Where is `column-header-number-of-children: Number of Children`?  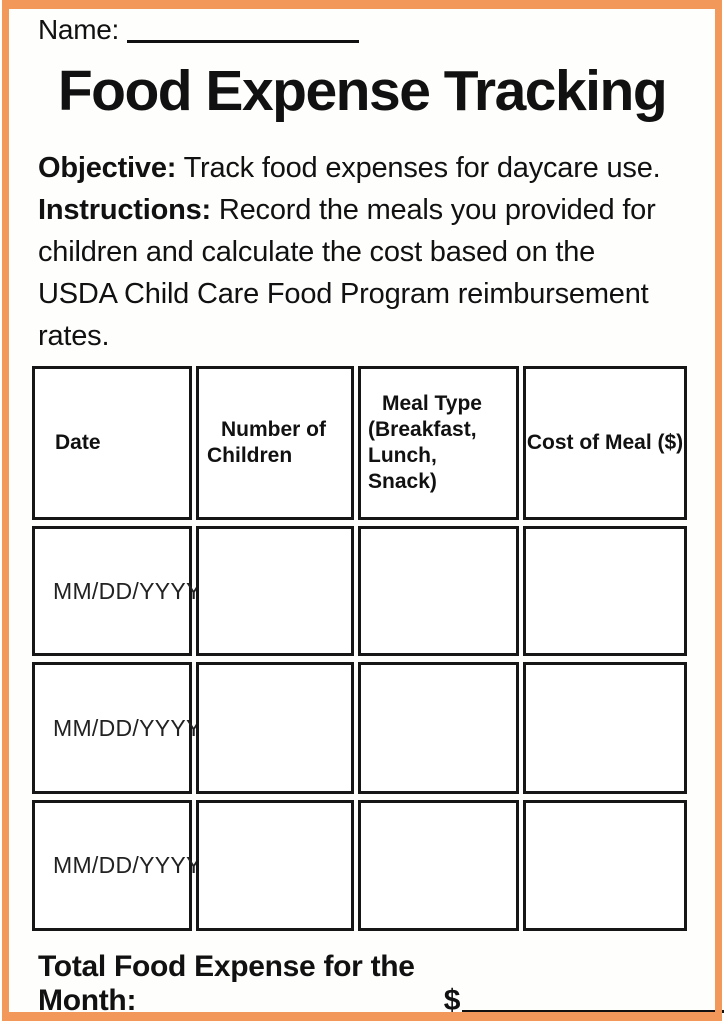 column-header-number-of-children: Number of Children is located at coordinates (275, 443).